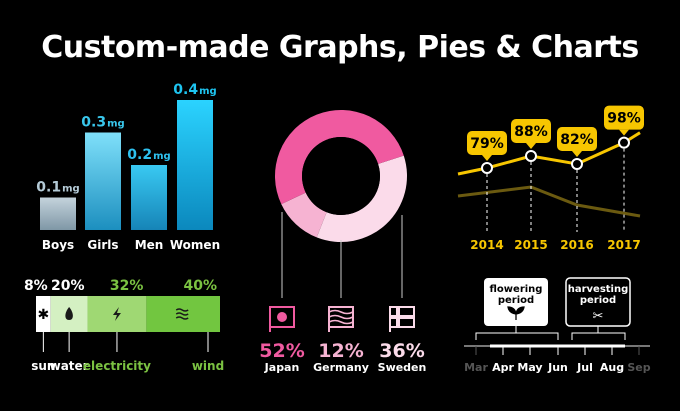  What do you see at coordinates (149, 245) in the screenshot?
I see `bar-category-label: Men` at bounding box center [149, 245].